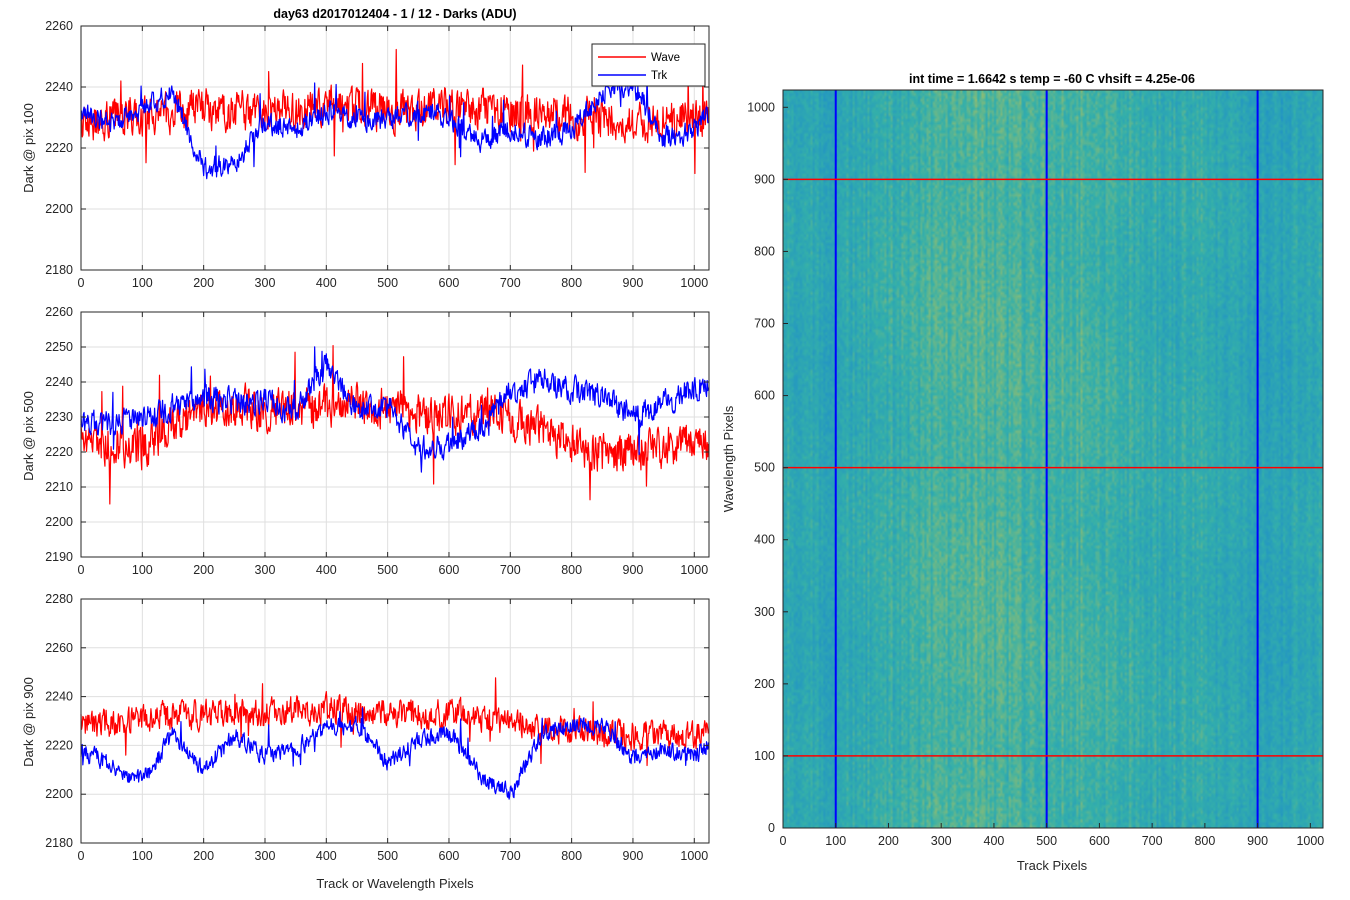 This screenshot has height=900, width=1350. Describe the element at coordinates (764, 612) in the screenshot. I see `y-tick-label: 300` at that location.